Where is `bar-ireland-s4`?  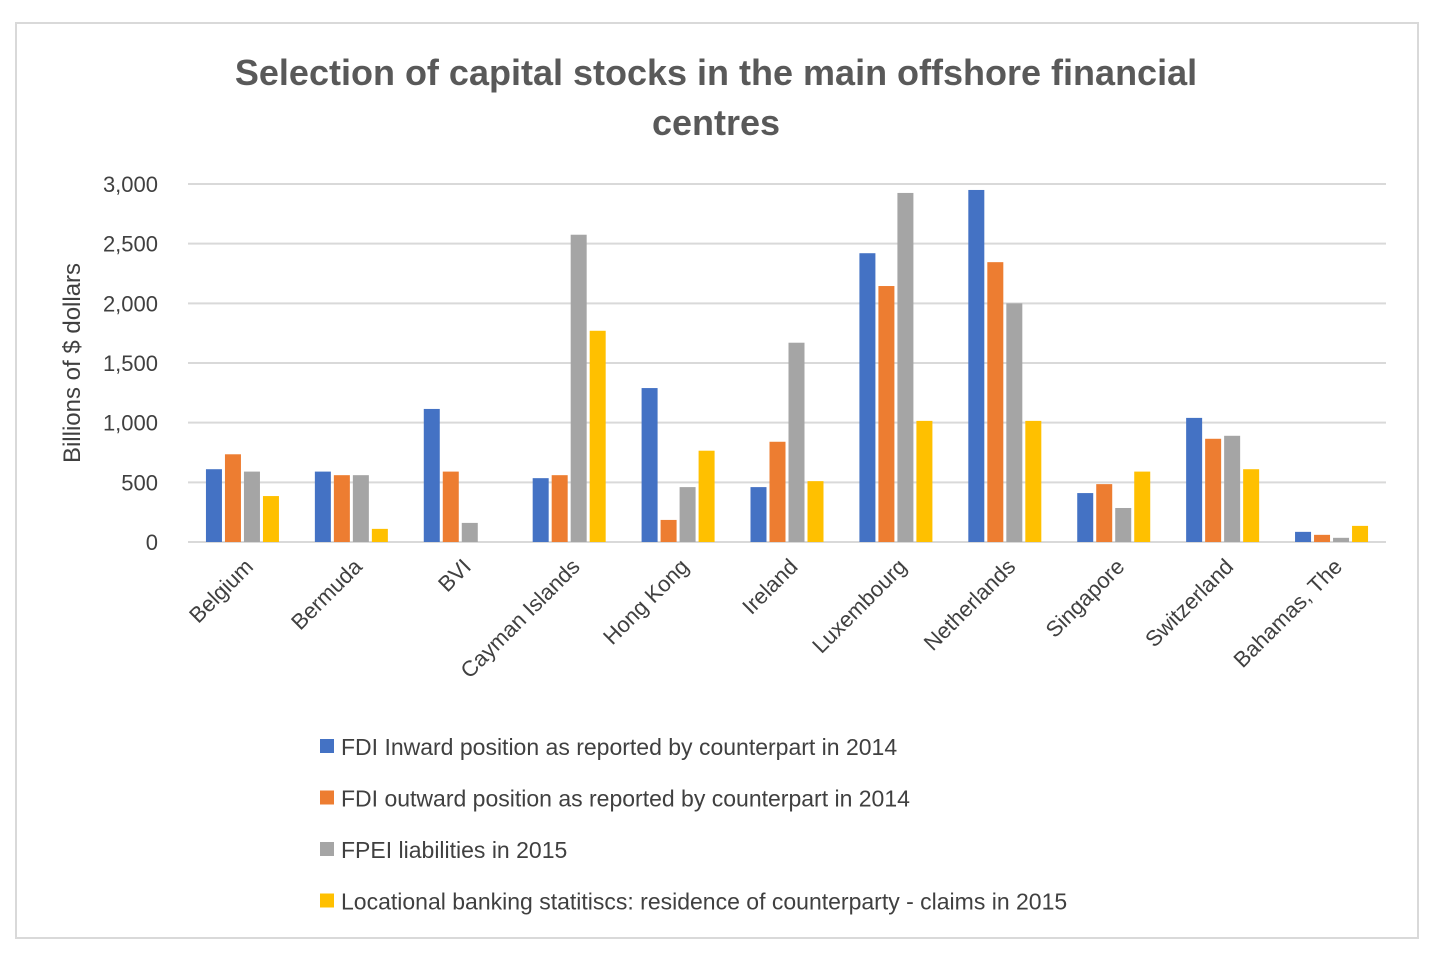
bar-ireland-s4 is located at coordinates (815, 511).